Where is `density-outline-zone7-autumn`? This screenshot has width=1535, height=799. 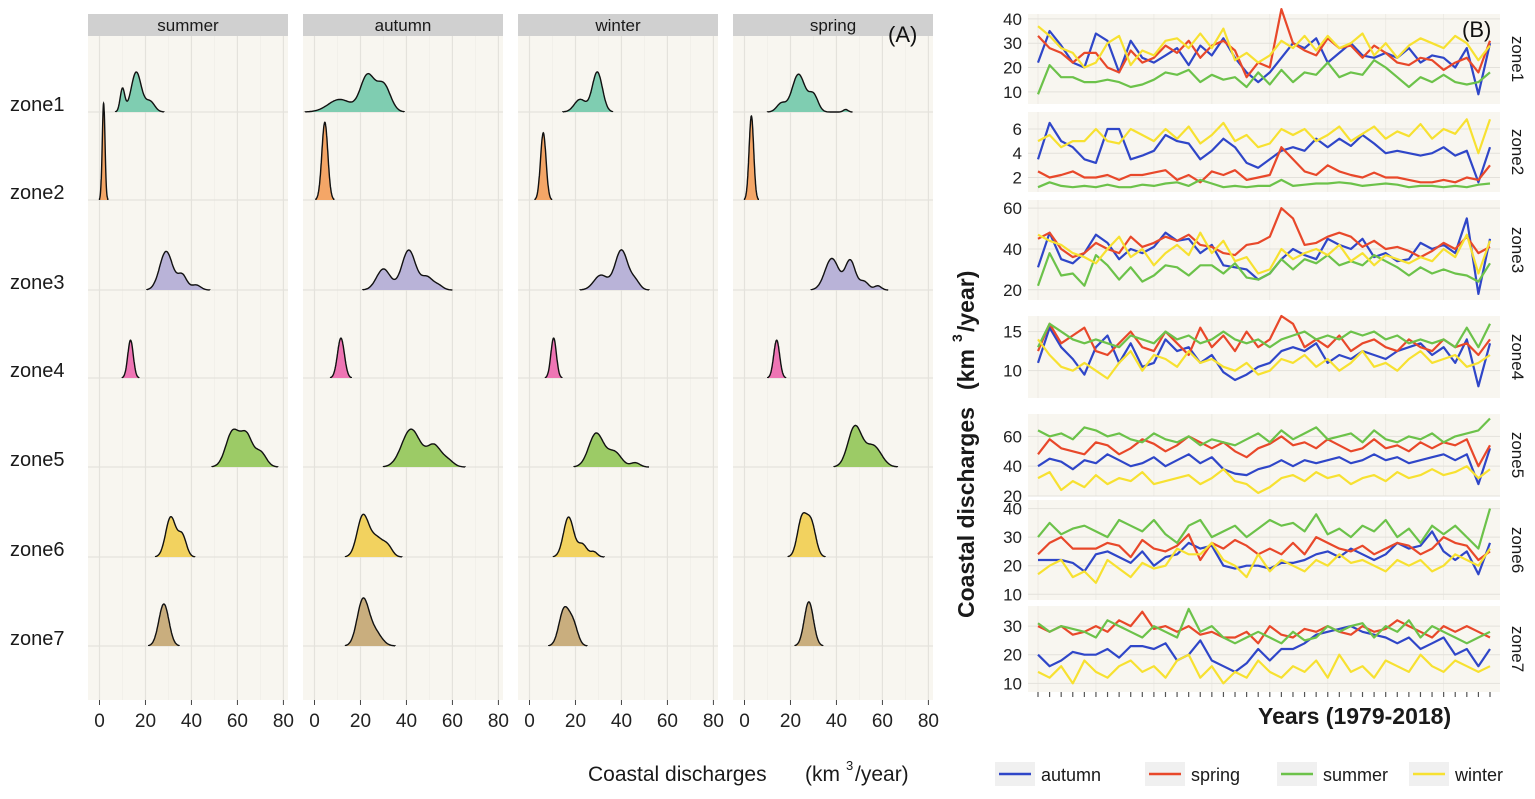
density-outline-zone7-autumn is located at coordinates (370, 622).